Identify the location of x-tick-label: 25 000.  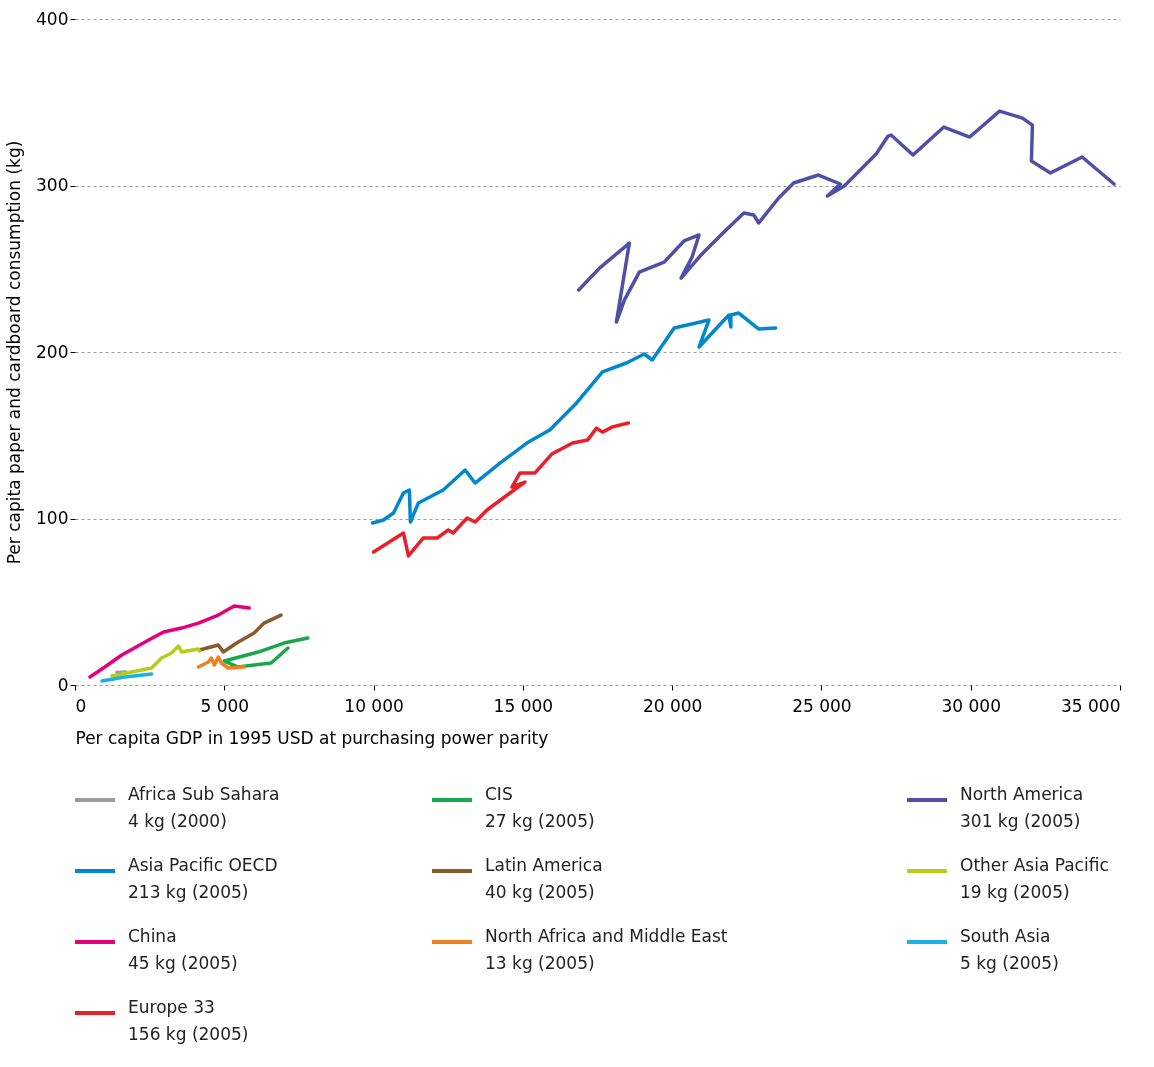
(822, 705).